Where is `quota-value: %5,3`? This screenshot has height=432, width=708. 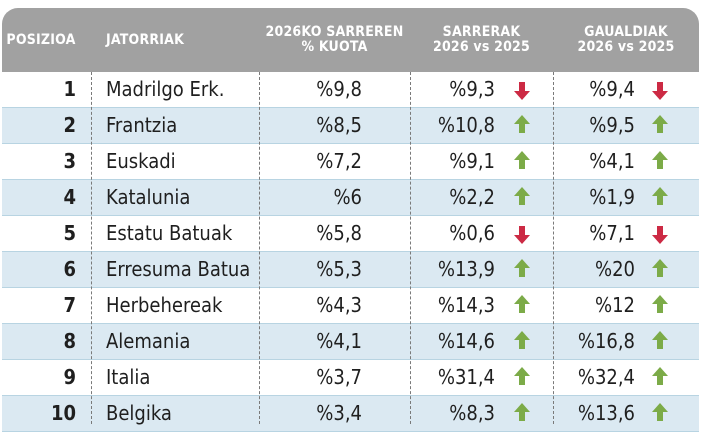 quota-value: %5,3 is located at coordinates (339, 269).